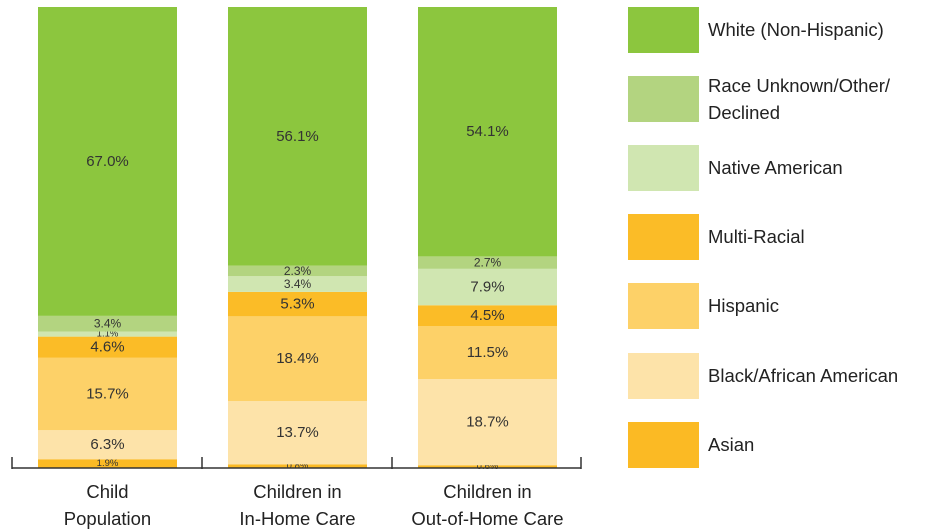 This screenshot has width=947, height=529. I want to click on data-label: 2.3%, so click(298, 271).